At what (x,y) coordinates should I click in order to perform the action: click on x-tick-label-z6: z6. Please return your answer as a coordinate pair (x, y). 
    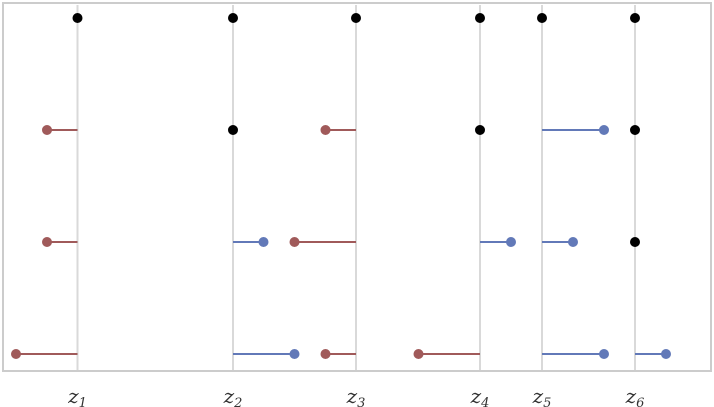
    Looking at the image, I should click on (635, 395).